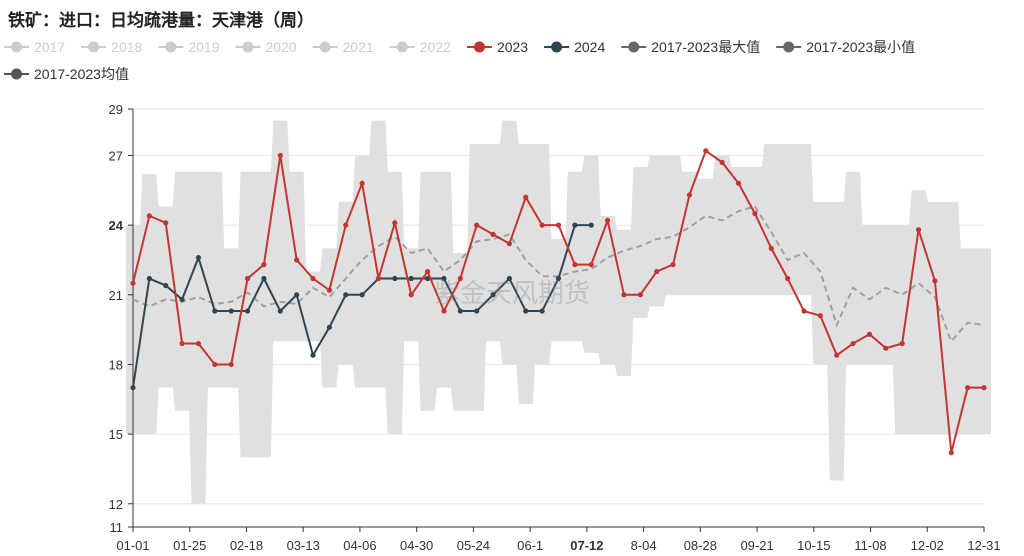  I want to click on x-tick-label: 11-08, so click(870, 545).